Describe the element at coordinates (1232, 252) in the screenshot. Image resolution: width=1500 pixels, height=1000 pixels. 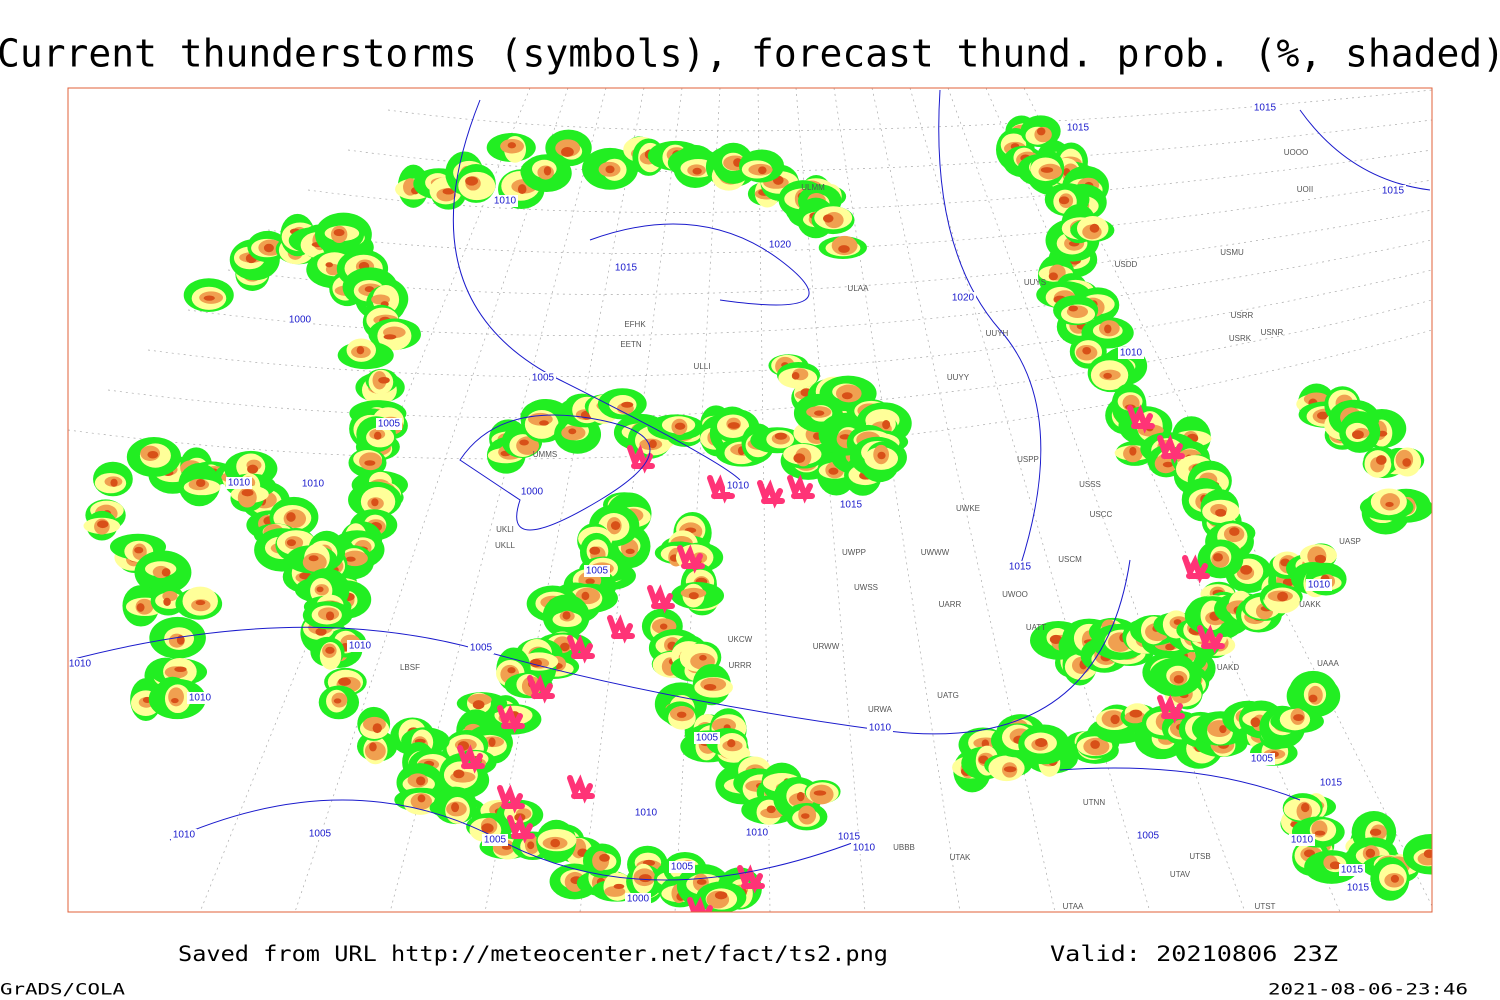
I see `station-label: USMU` at that location.